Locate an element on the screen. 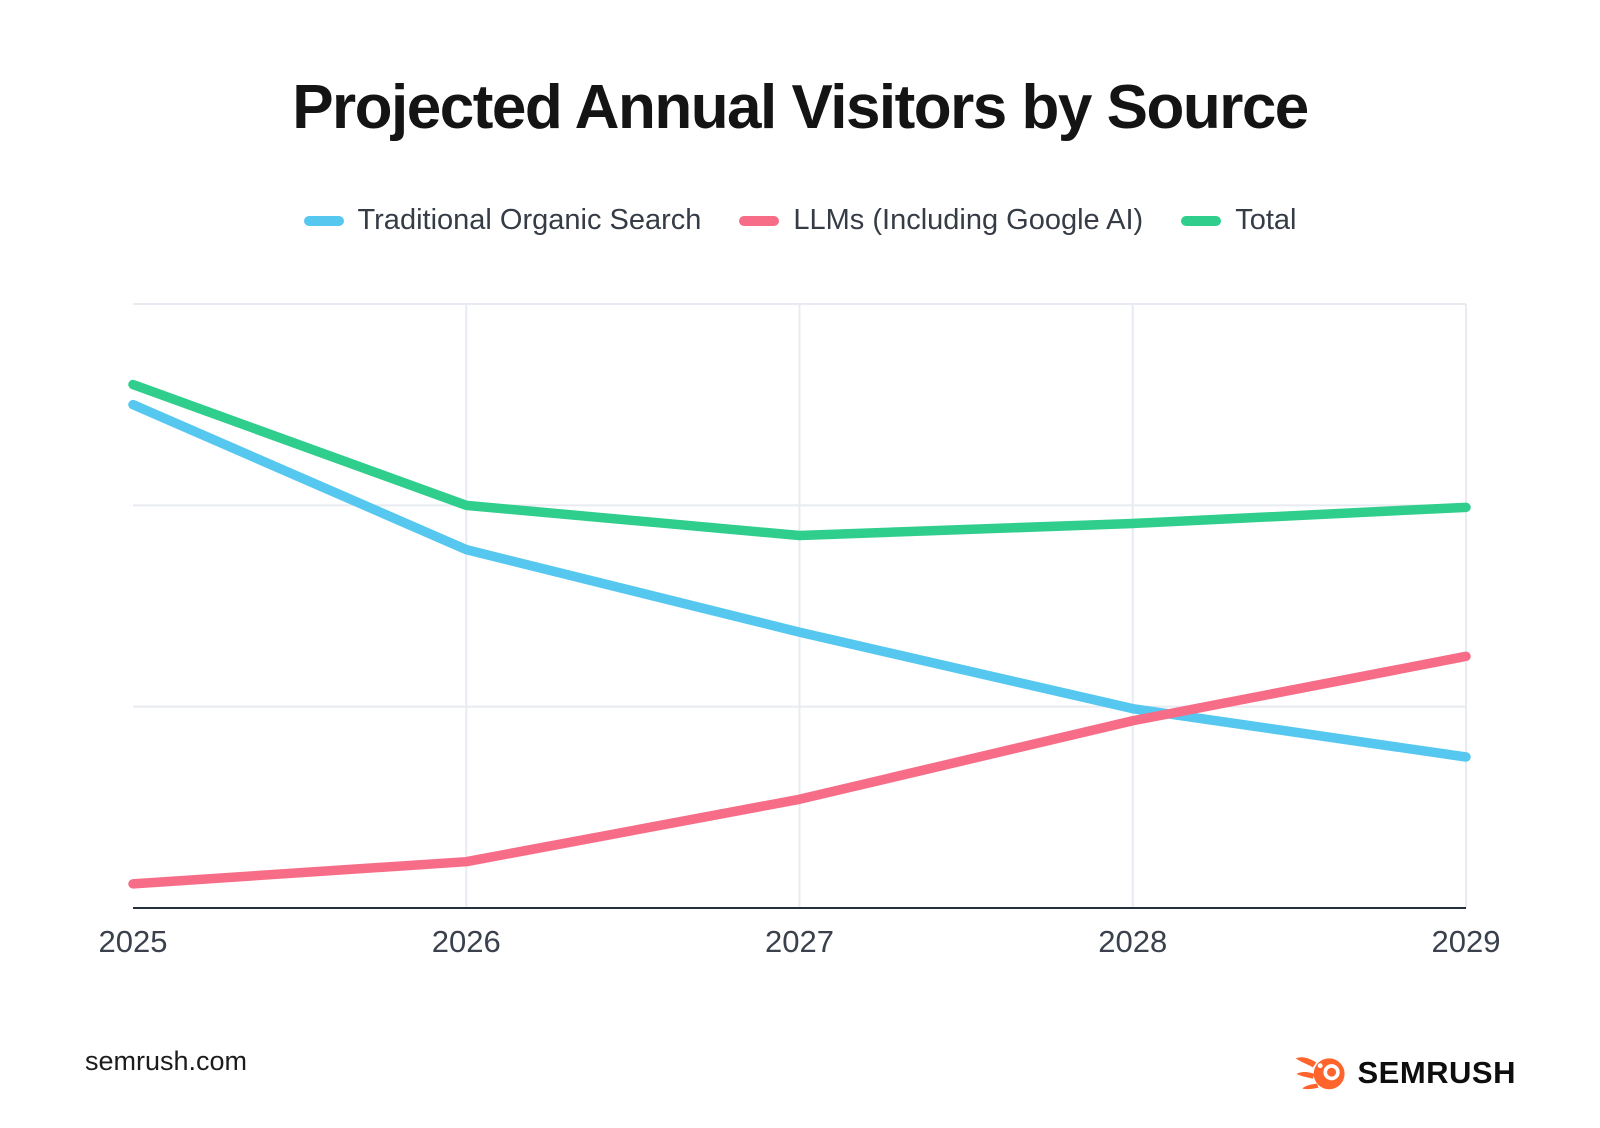 Image resolution: width=1600 pixels, height=1128 pixels. x-axis-label-2025: 2025 is located at coordinates (133, 941).